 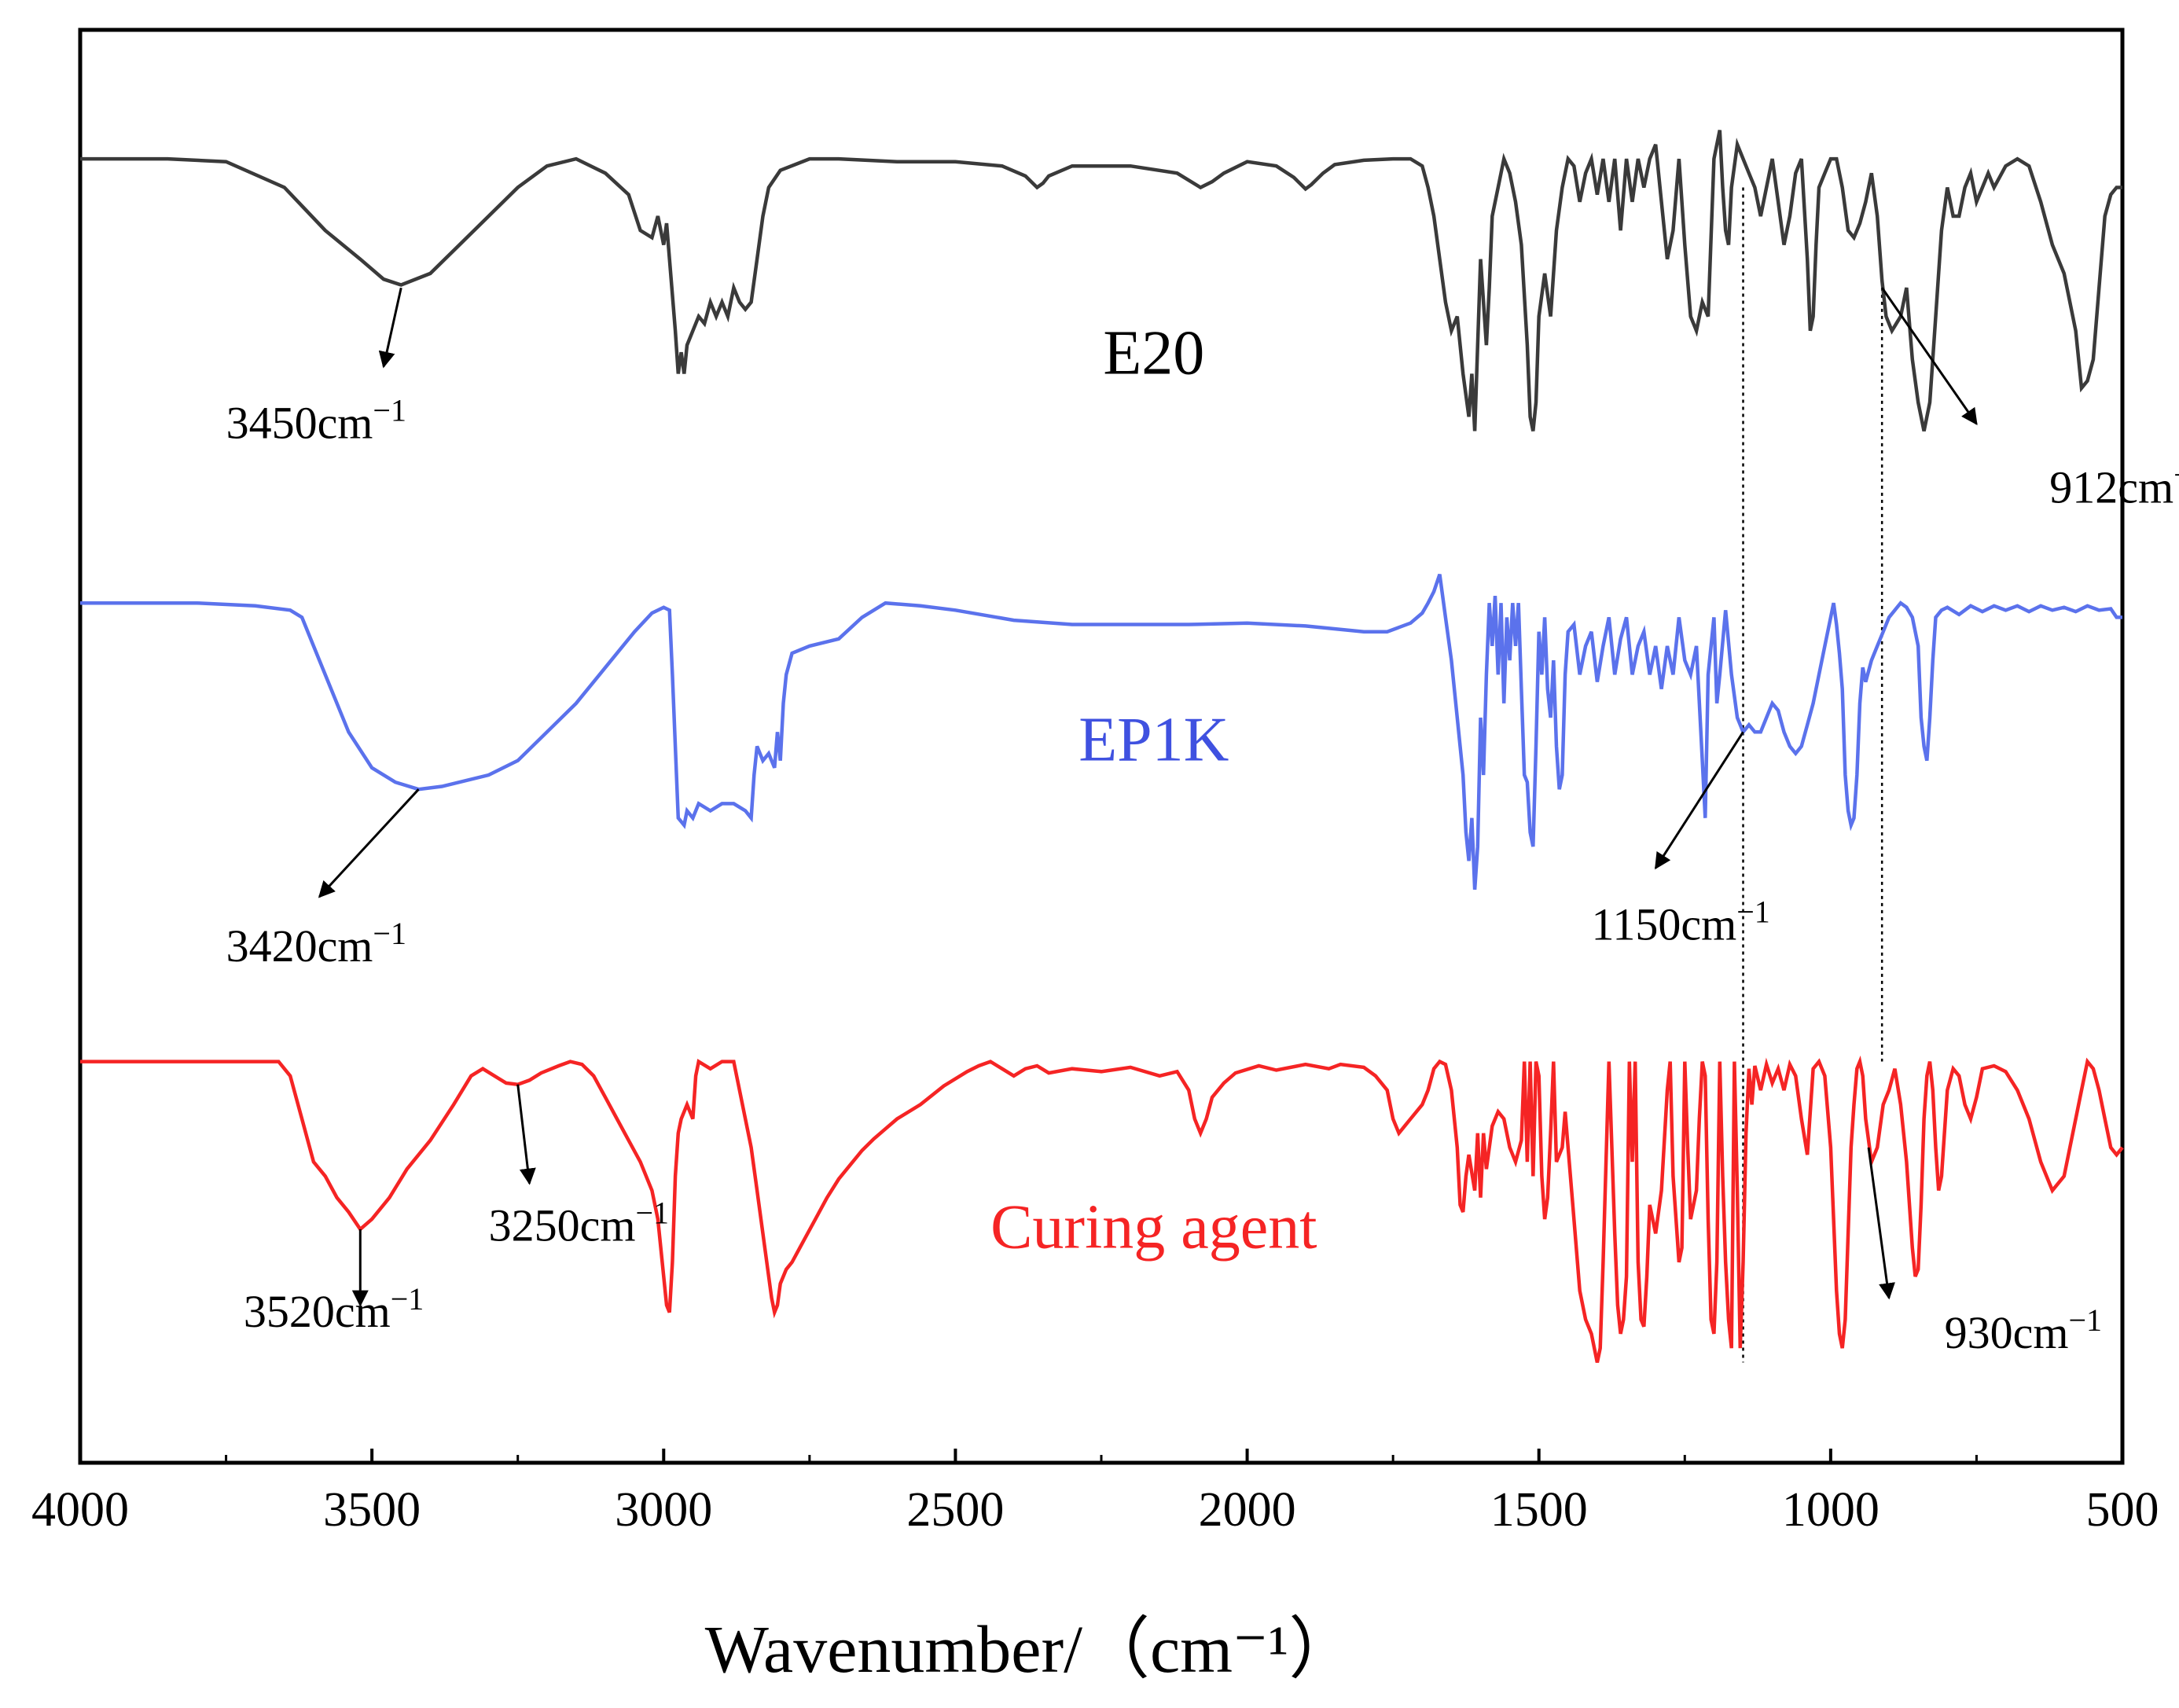 I want to click on annotation-arrow-930cm, so click(x=1881, y=1223).